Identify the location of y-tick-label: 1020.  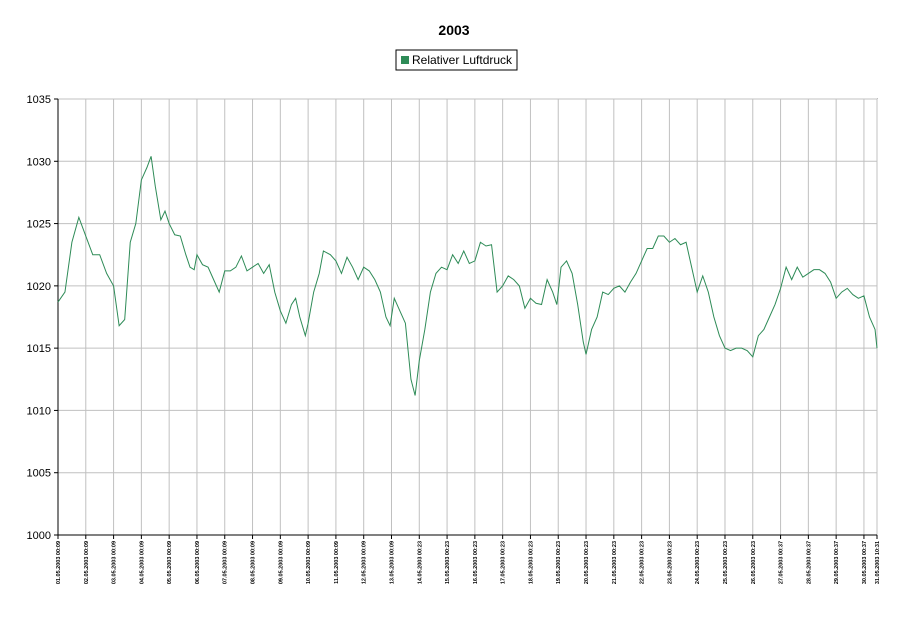
(39, 287).